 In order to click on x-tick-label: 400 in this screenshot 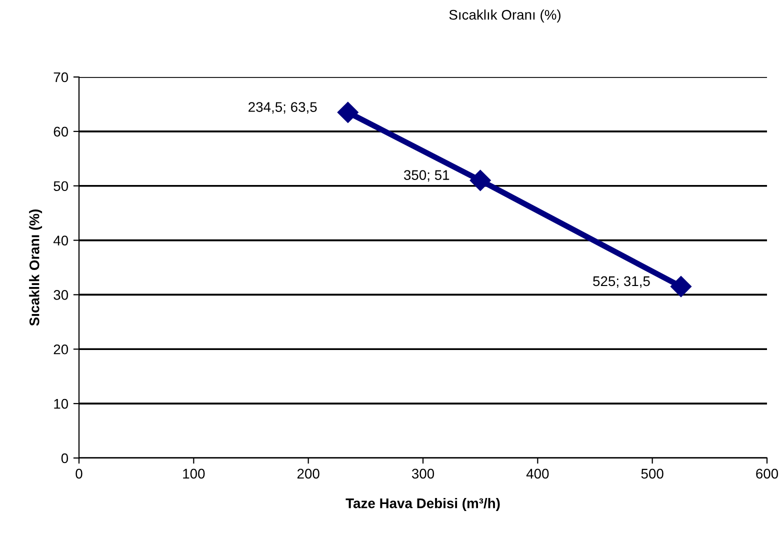, I will do `click(537, 473)`.